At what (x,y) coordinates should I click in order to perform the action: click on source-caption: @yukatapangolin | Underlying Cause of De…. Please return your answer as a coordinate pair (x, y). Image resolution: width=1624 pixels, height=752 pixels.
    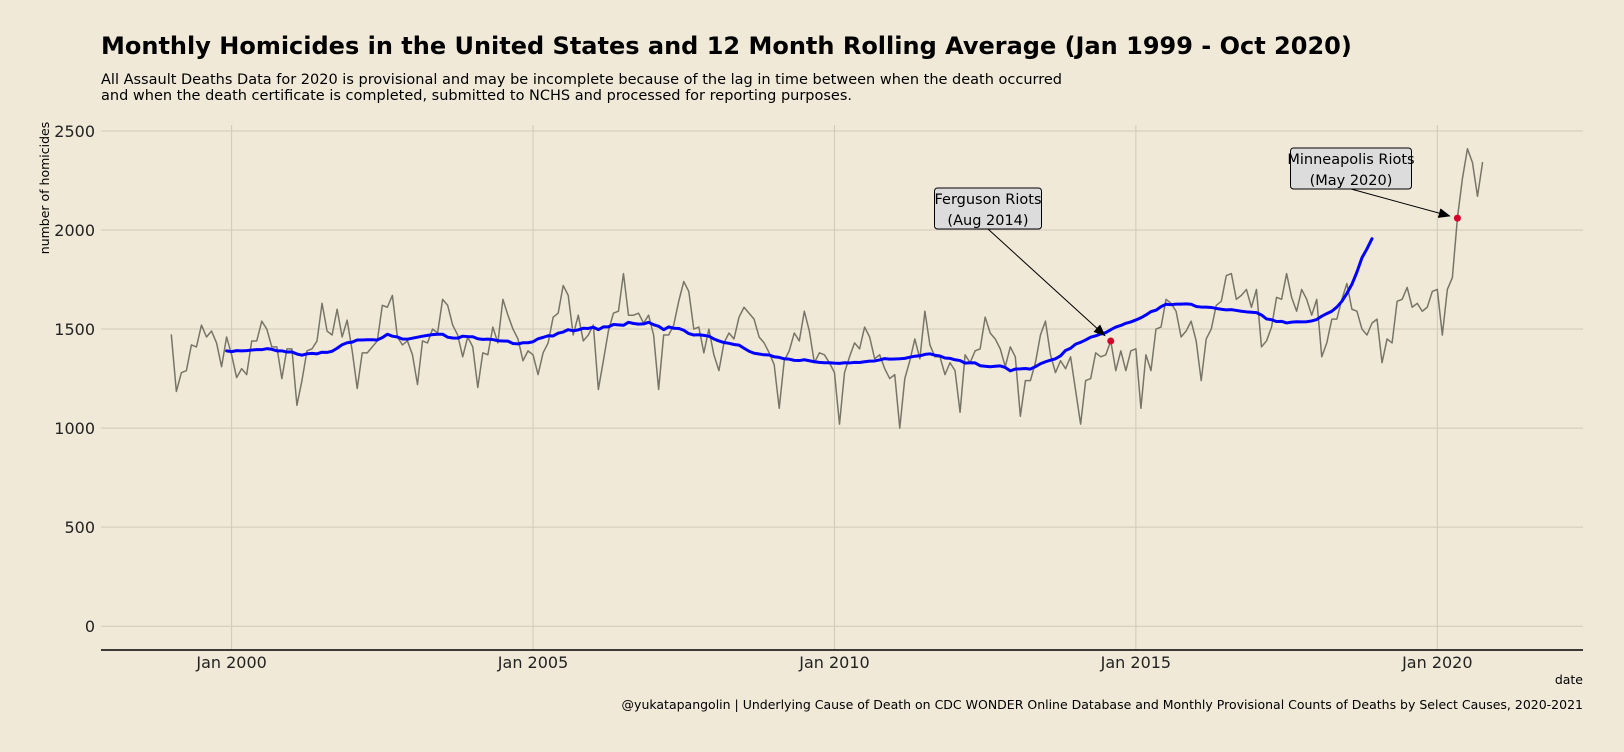
    Looking at the image, I should click on (1102, 704).